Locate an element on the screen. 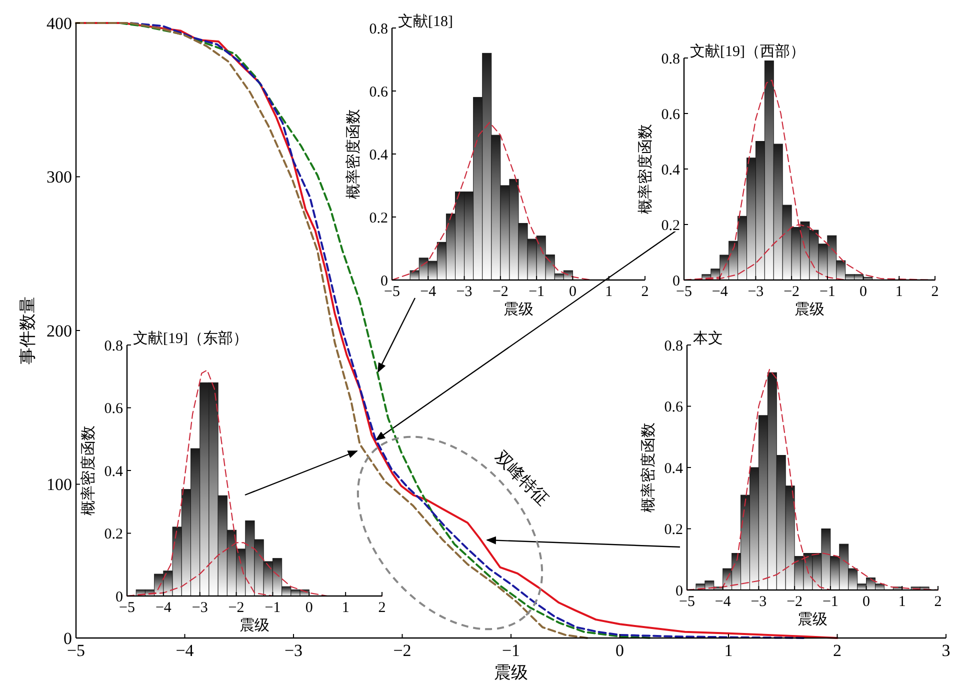  y-axis-title: 事件数量 is located at coordinates (27, 330).